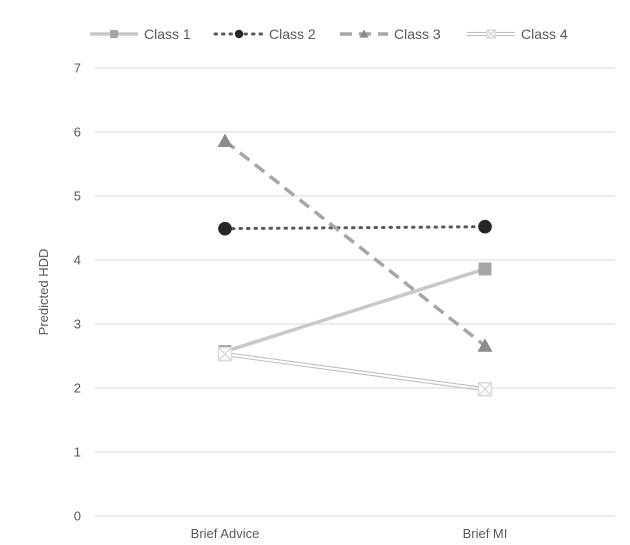 This screenshot has height=545, width=630. Describe the element at coordinates (77, 516) in the screenshot. I see `y-tick-label-0: 0` at that location.